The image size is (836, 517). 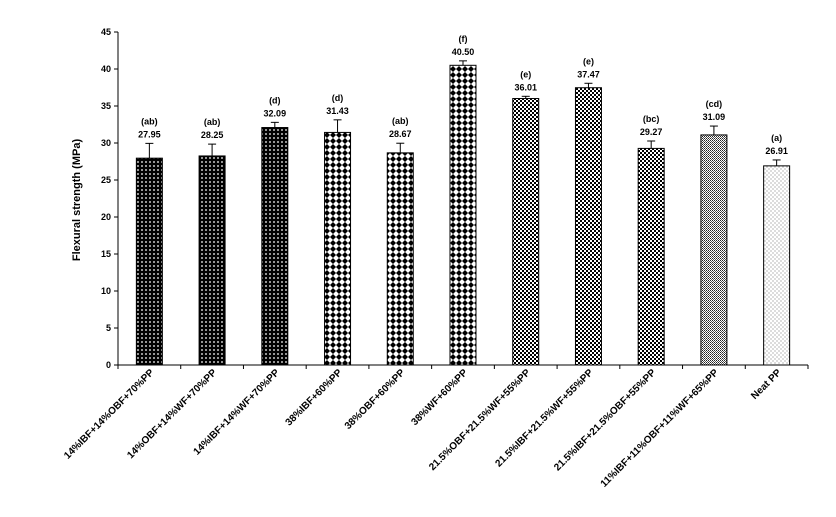 I want to click on y-tick-label: 45, so click(x=106, y=32).